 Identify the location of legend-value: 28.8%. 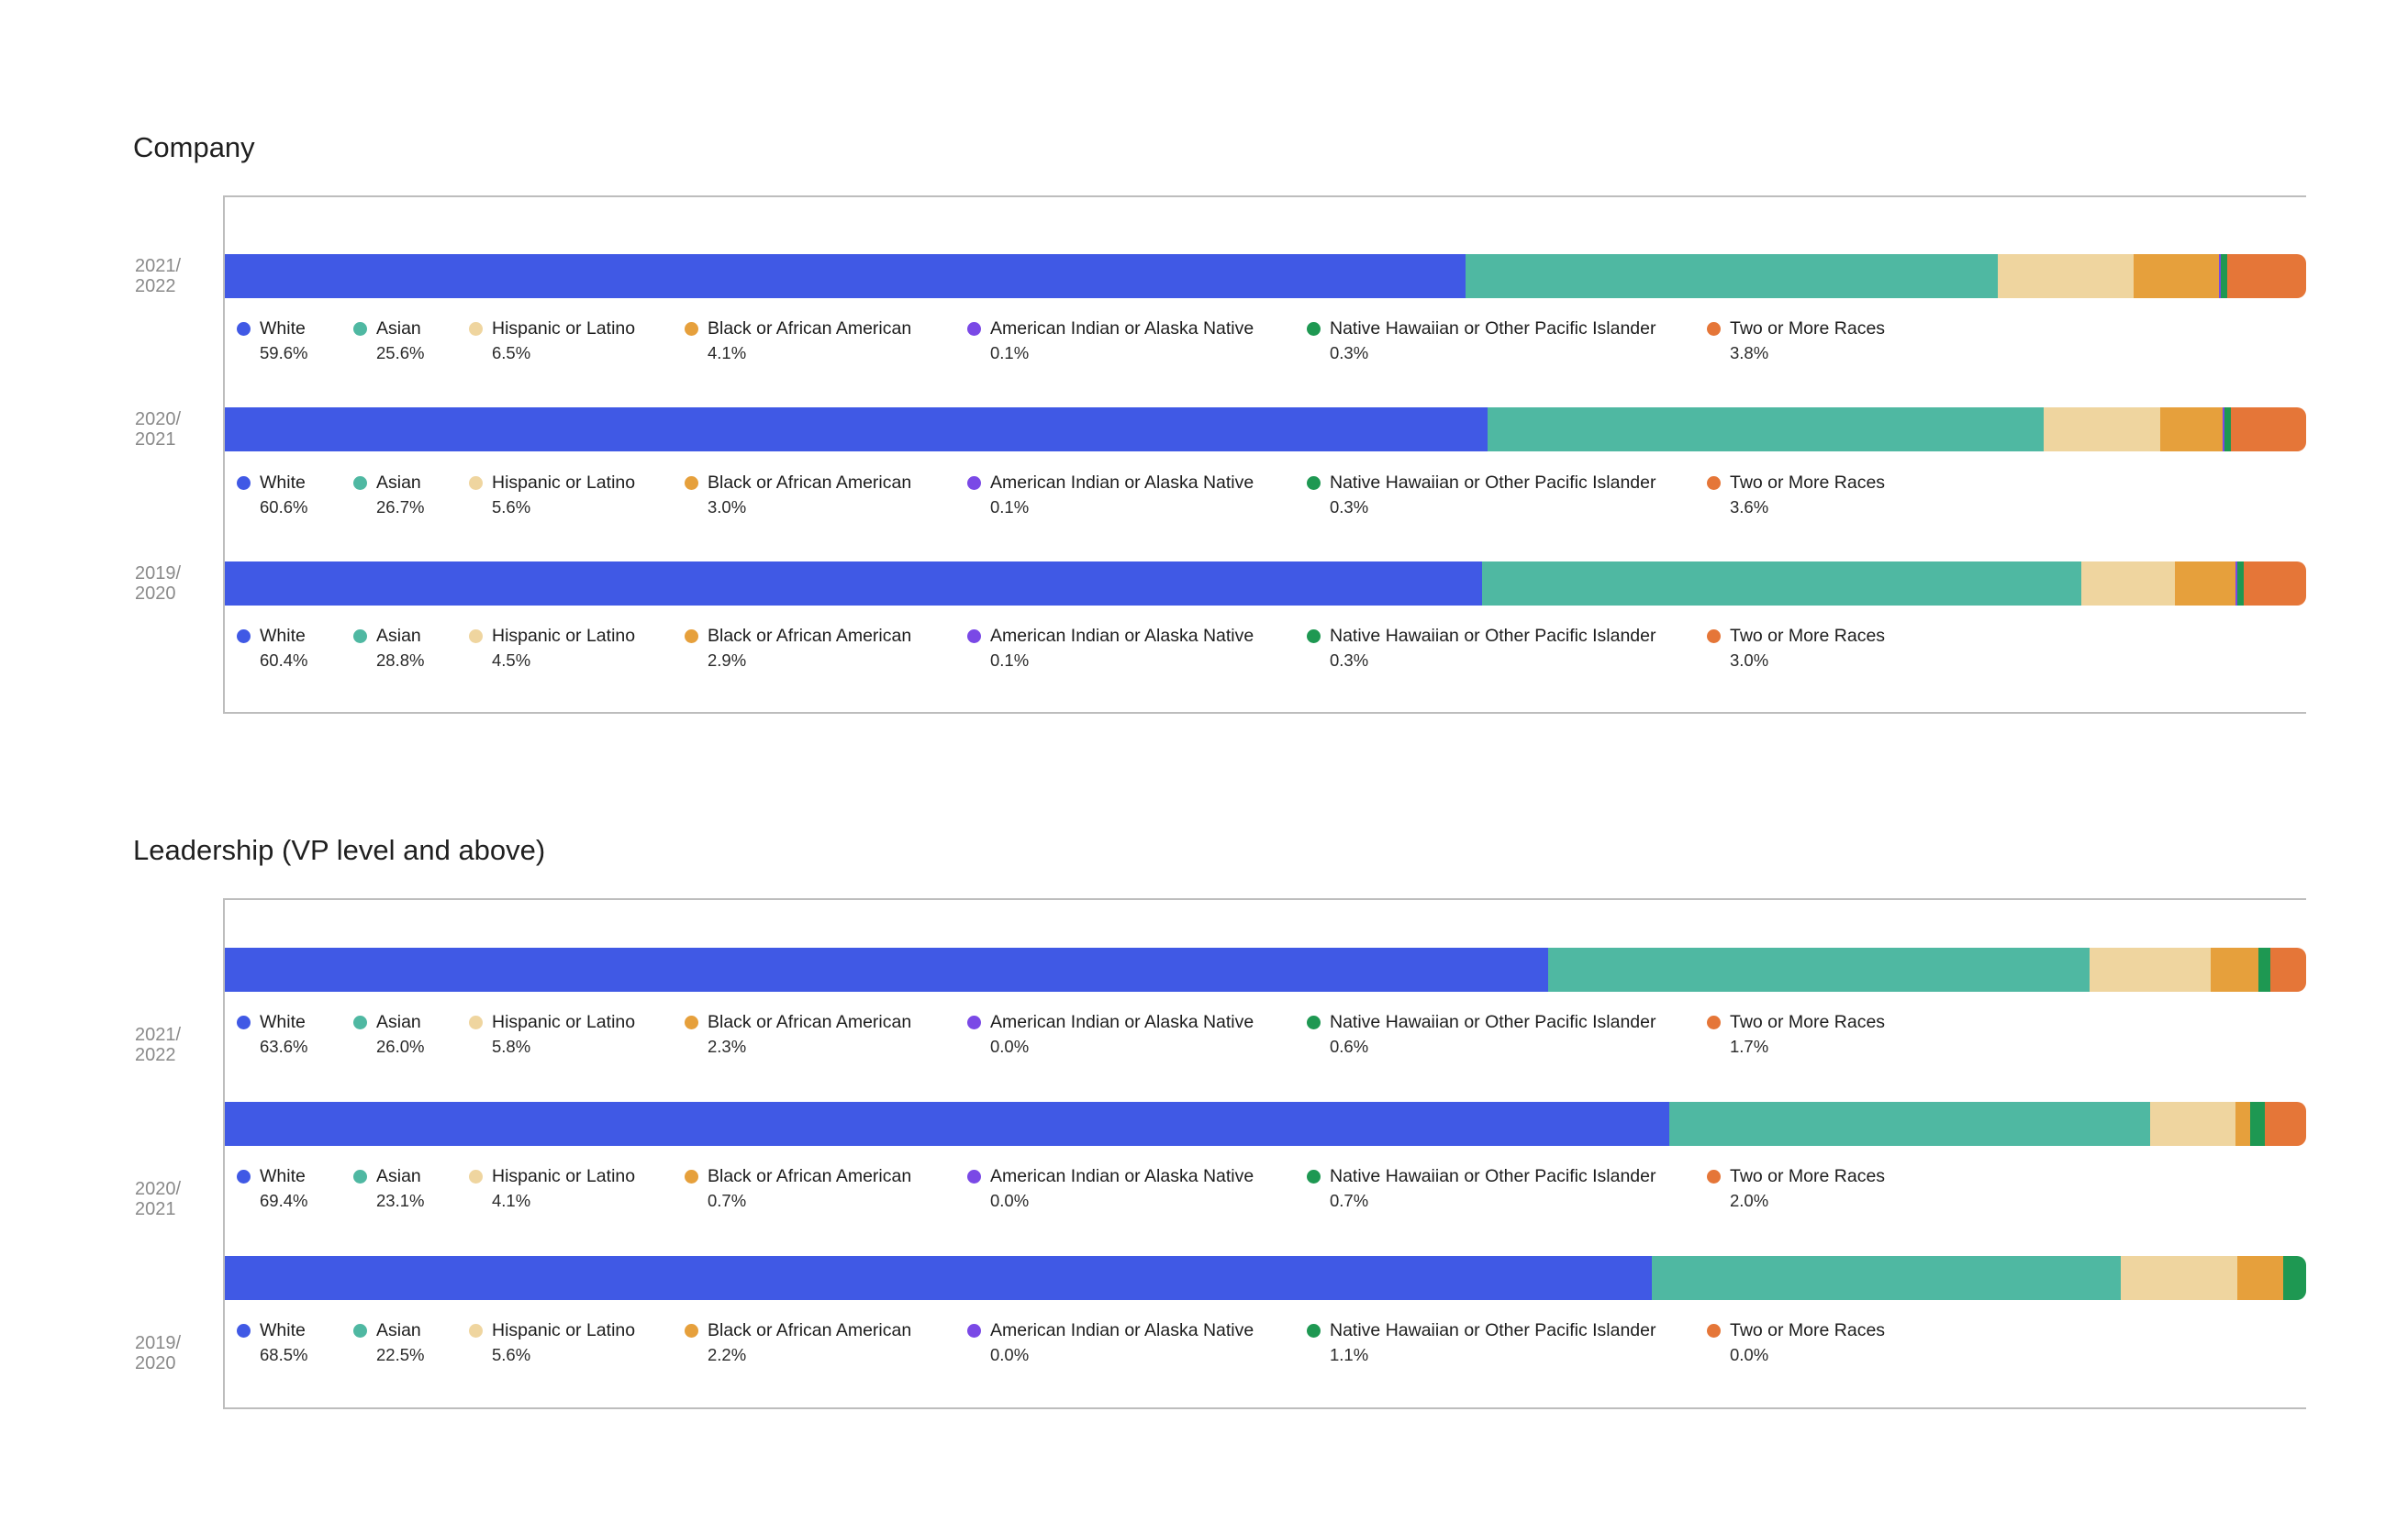
(401, 660).